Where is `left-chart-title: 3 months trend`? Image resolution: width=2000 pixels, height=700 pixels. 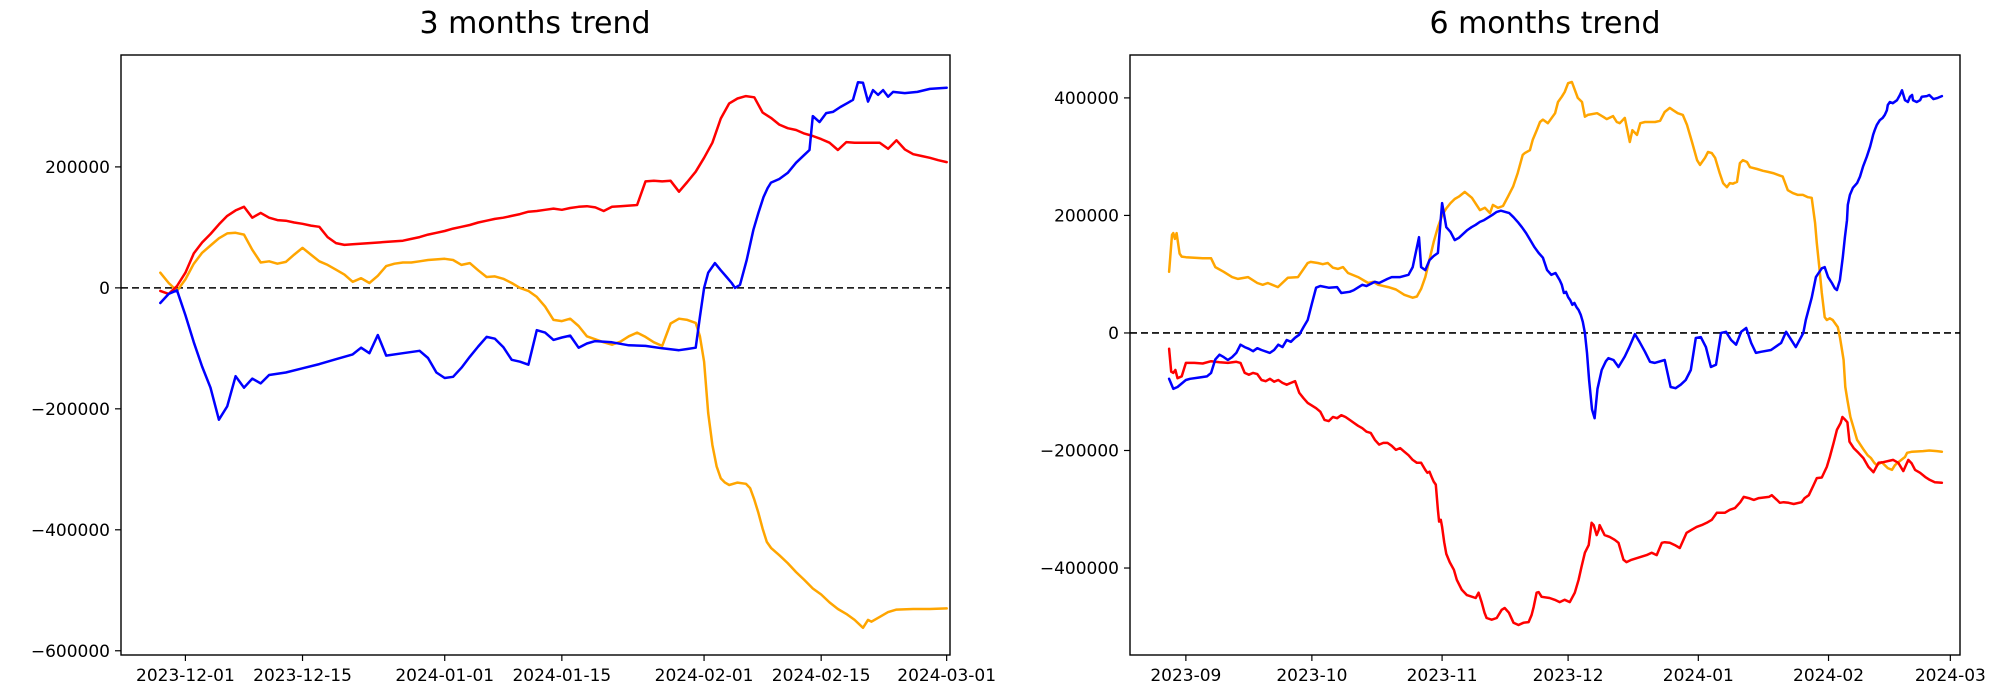
left-chart-title: 3 months trend is located at coordinates (535, 23).